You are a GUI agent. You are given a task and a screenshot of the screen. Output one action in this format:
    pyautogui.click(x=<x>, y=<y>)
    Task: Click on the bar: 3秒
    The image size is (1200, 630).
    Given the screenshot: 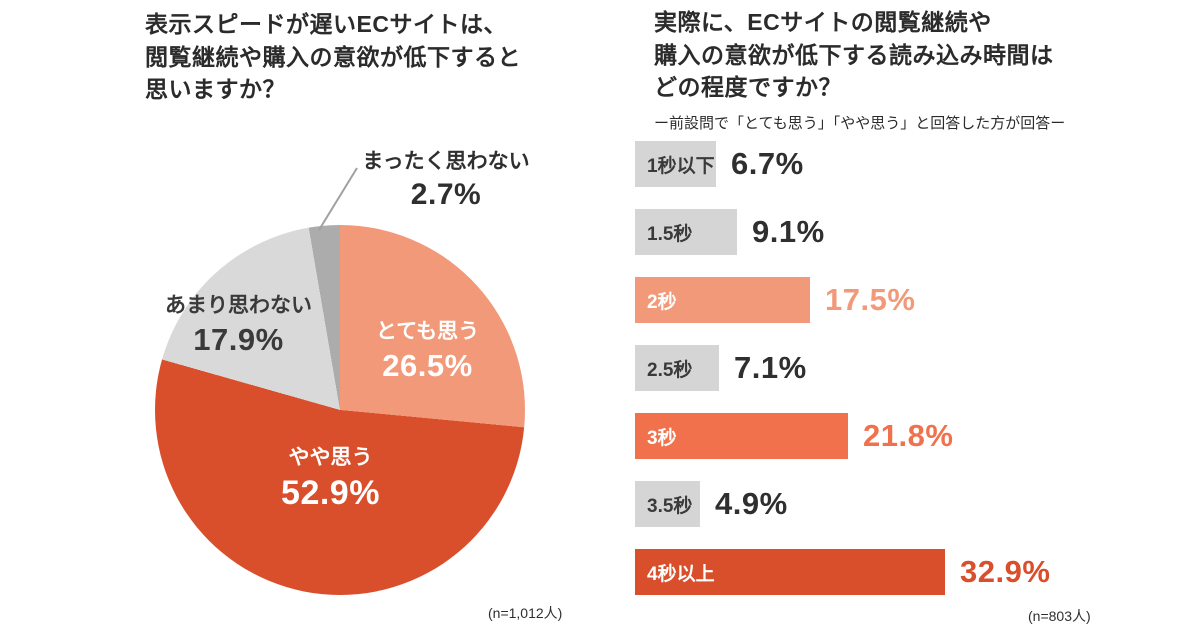 What is the action you would take?
    pyautogui.click(x=741, y=436)
    